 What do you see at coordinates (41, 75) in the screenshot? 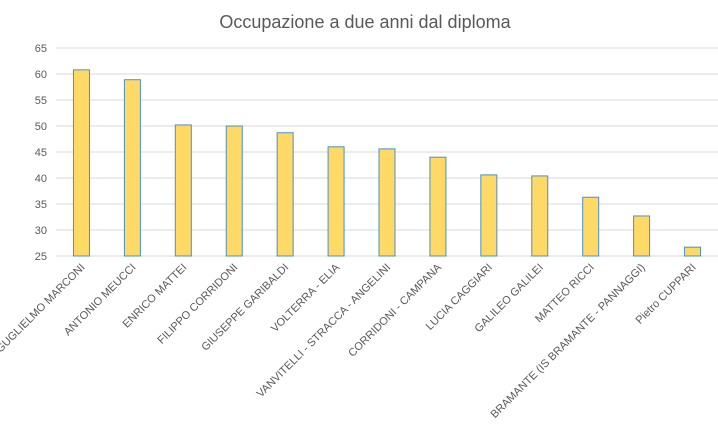
I see `y-tick-label: 60` at bounding box center [41, 75].